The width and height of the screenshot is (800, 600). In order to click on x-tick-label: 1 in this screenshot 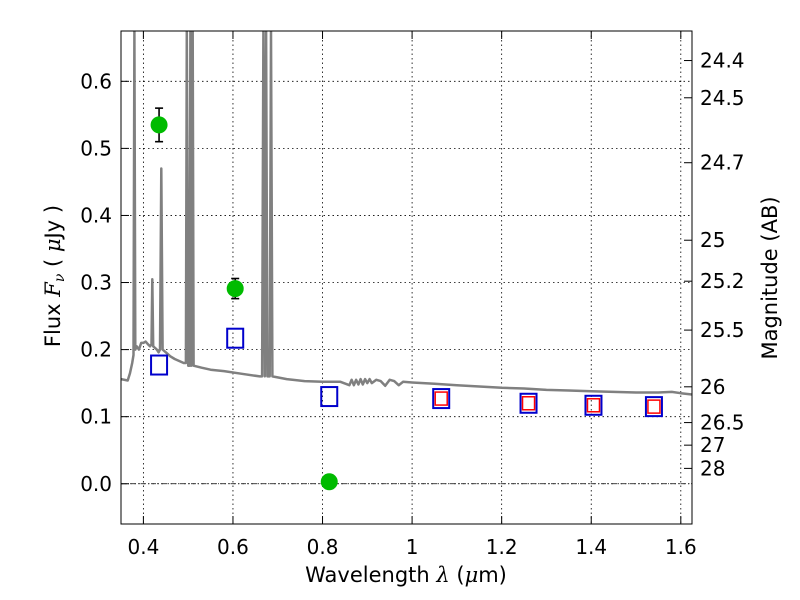, I will do `click(412, 547)`.